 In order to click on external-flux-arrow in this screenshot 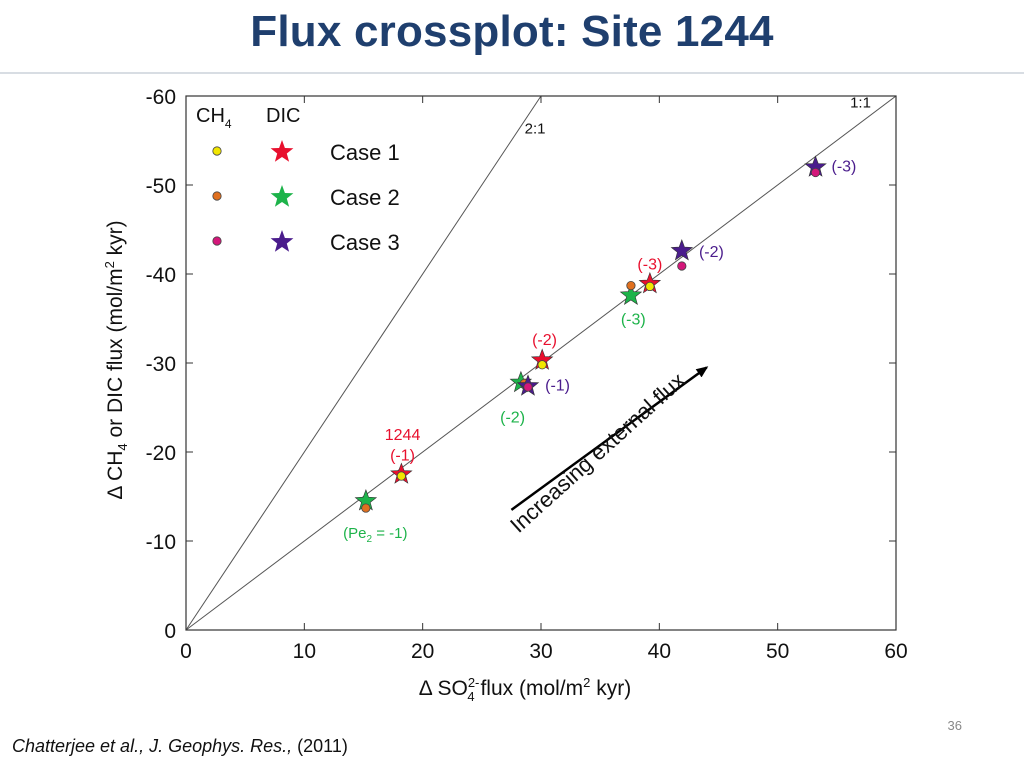, I will do `click(609, 438)`.